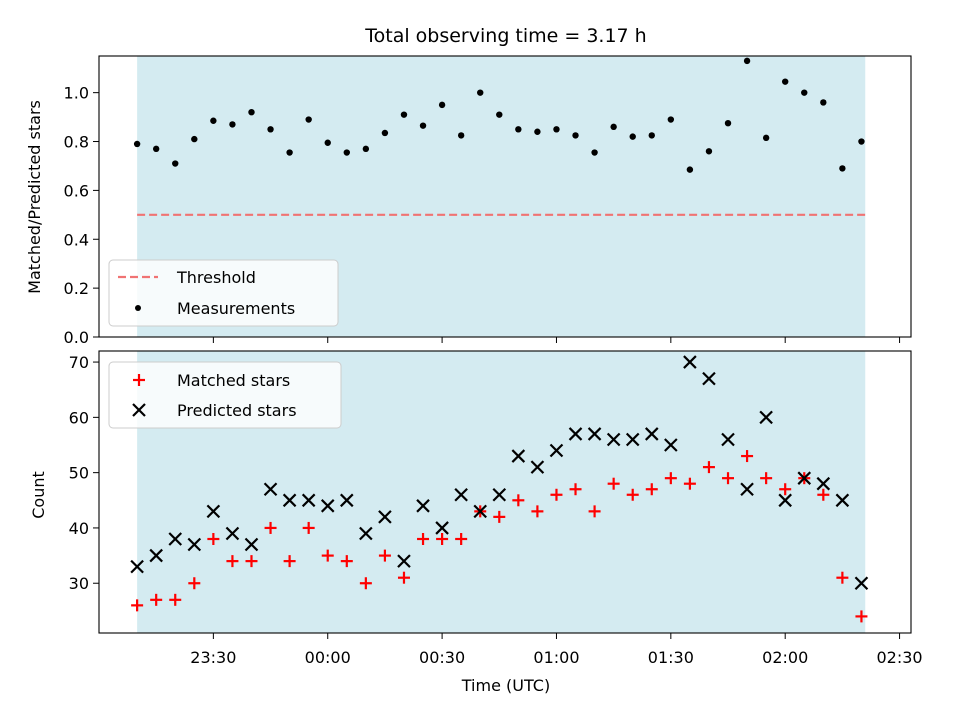 The height and width of the screenshot is (720, 960). What do you see at coordinates (38, 495) in the screenshot?
I see `y-axis-label-count: Count` at bounding box center [38, 495].